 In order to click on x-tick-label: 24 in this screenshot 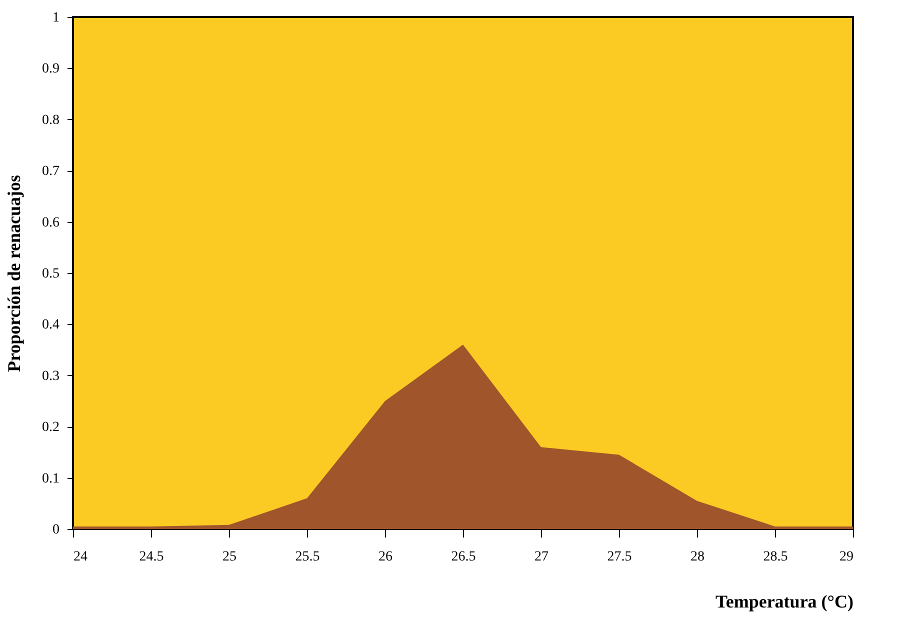, I will do `click(81, 557)`.